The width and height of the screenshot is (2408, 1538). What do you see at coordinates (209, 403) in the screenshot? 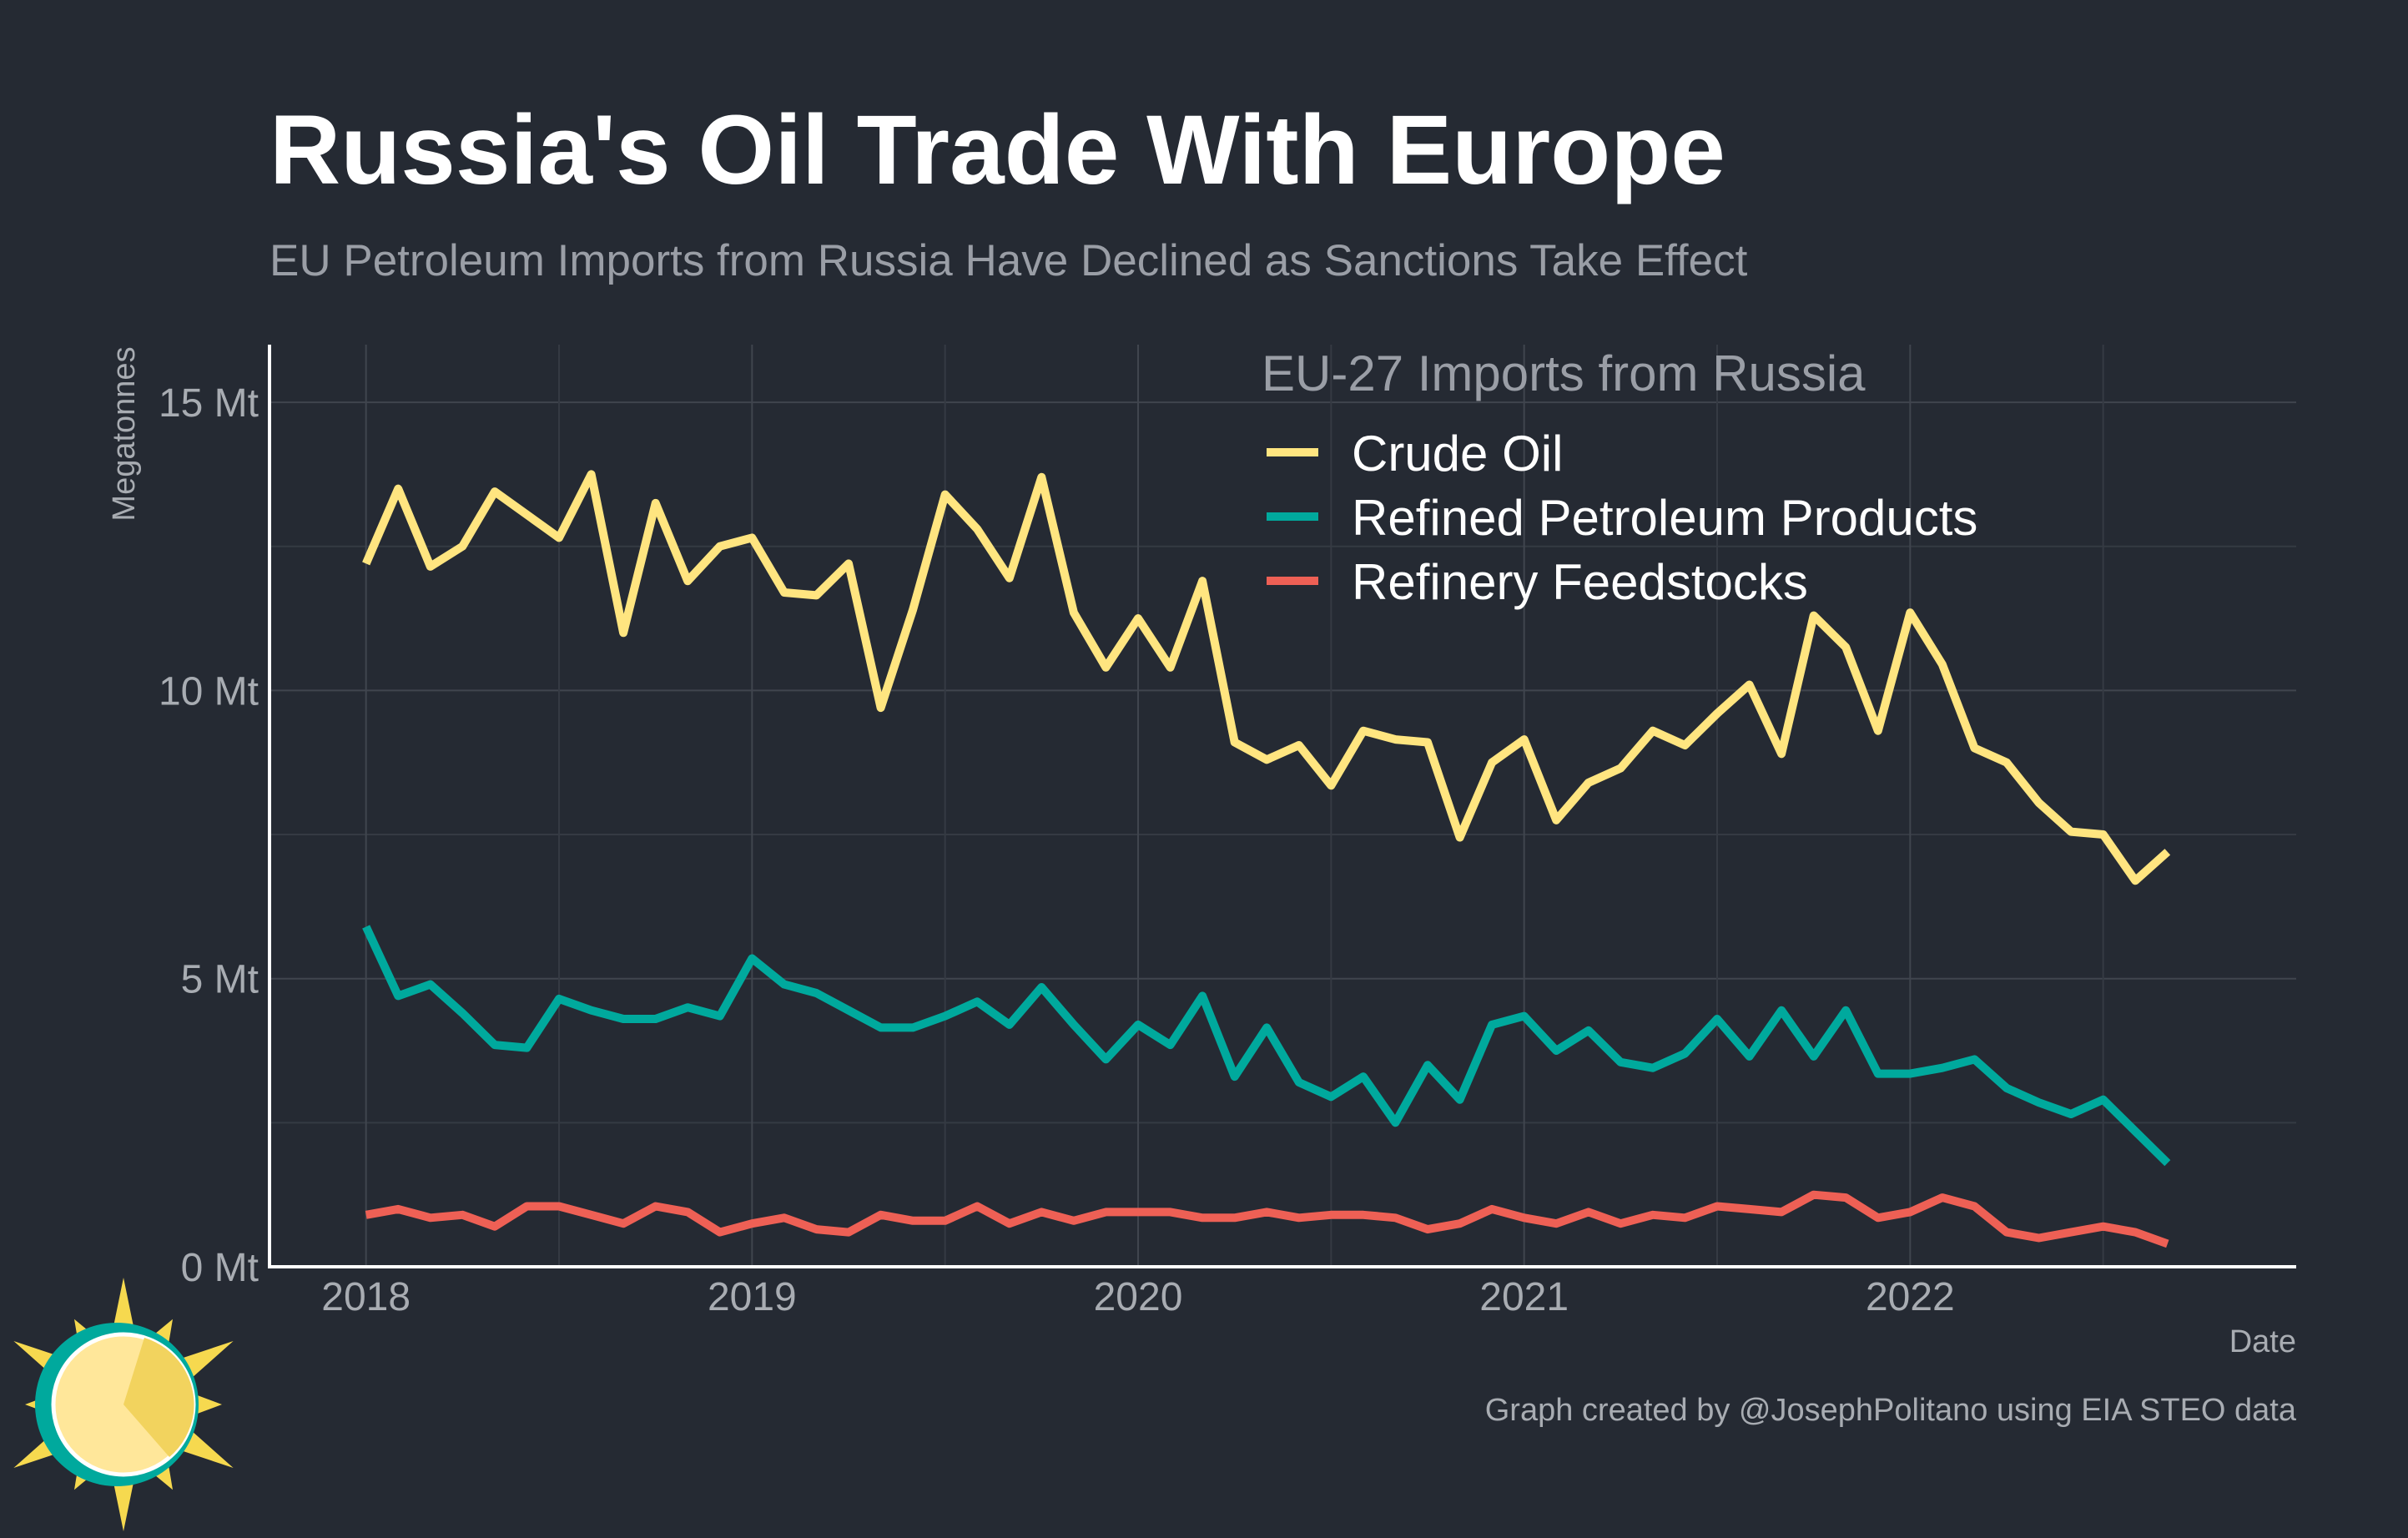
I see `y-tick-label: 15 Mt` at bounding box center [209, 403].